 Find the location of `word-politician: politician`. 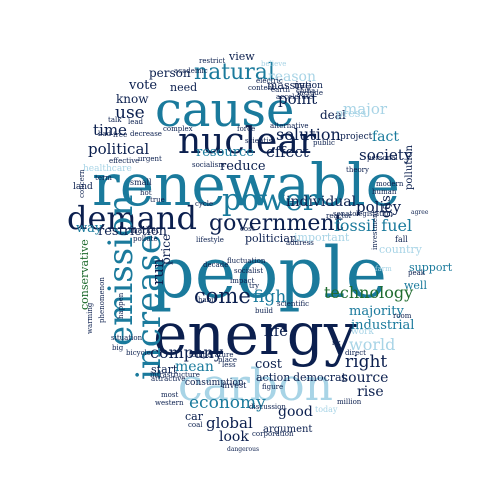

word-politician: politician is located at coordinates (271, 238).